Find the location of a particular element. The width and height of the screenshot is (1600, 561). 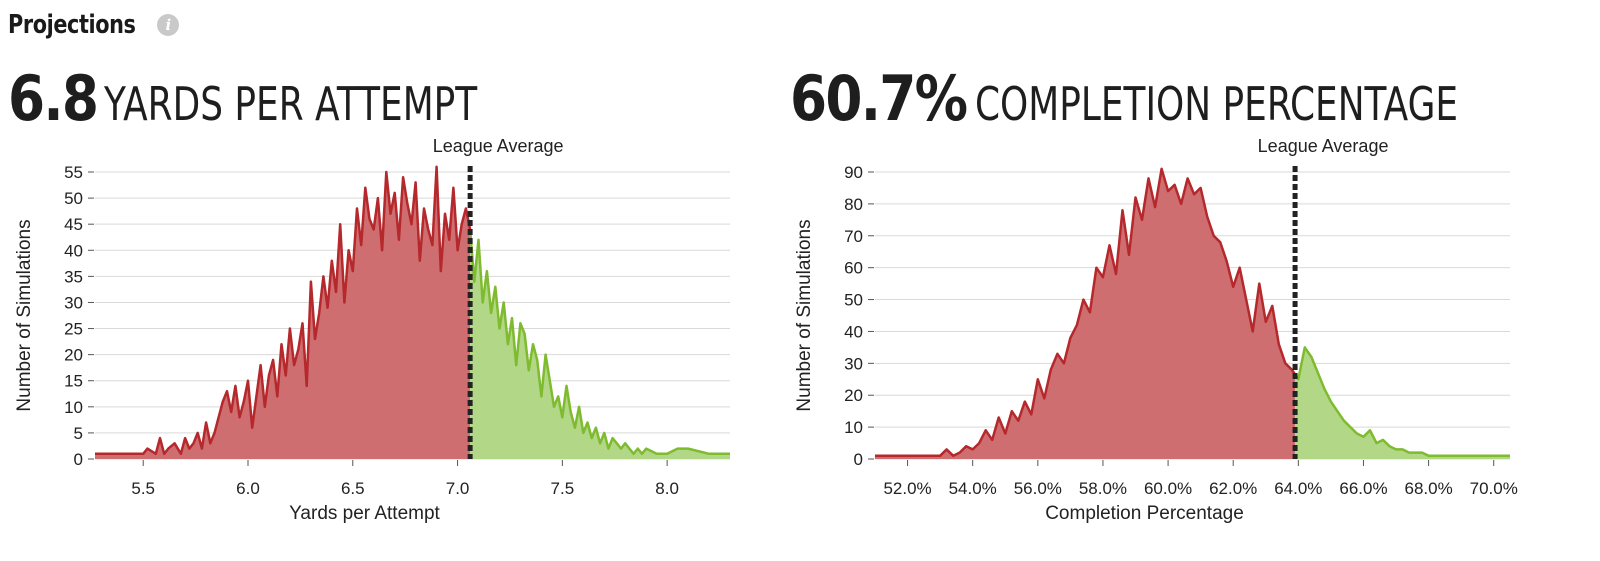

y-tick-label: 25 is located at coordinates (73, 329).